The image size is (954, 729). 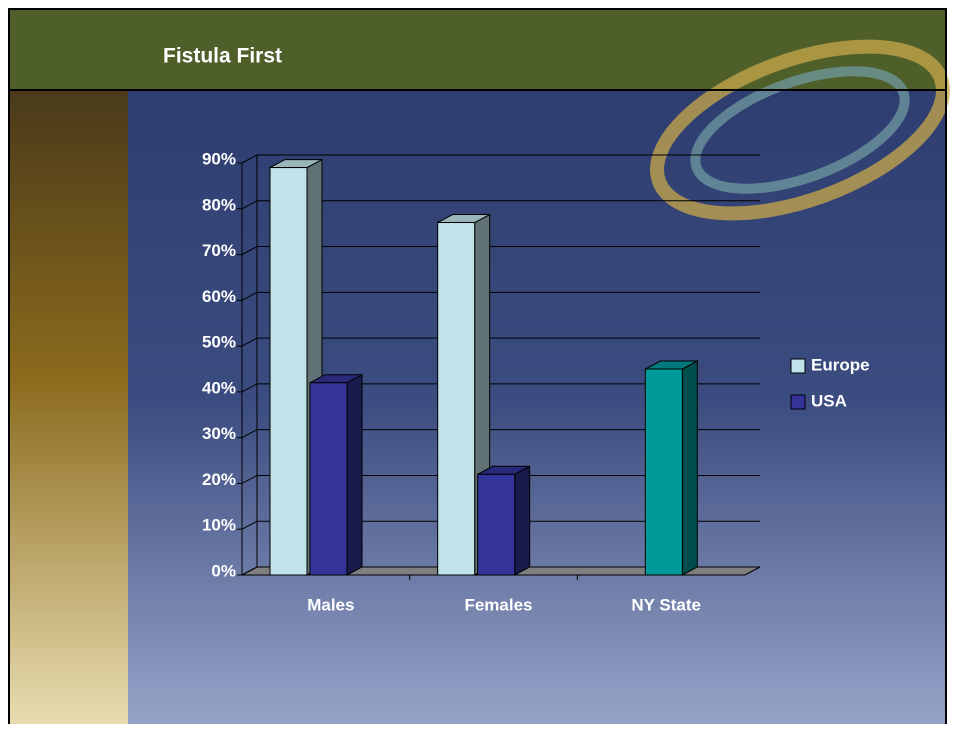 I want to click on side-strip, so click(x=68, y=407).